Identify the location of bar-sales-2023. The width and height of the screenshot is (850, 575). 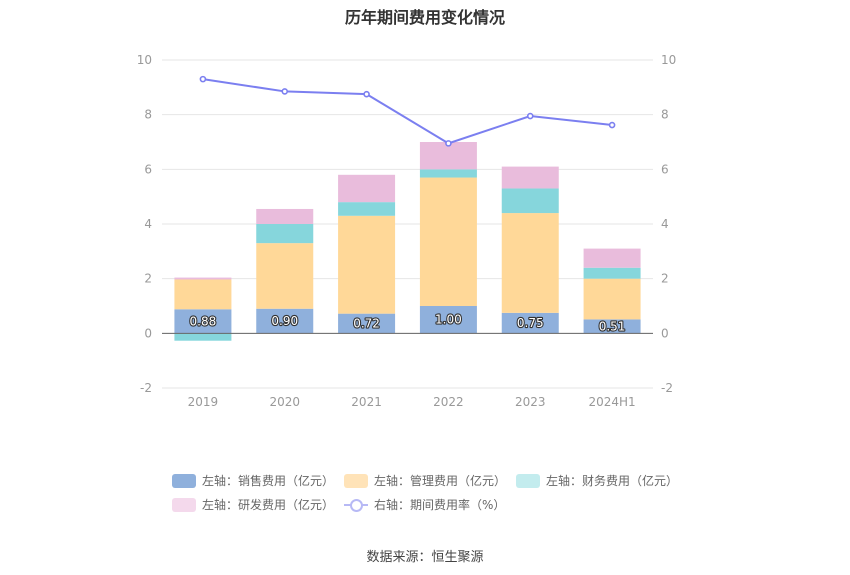
(530, 323).